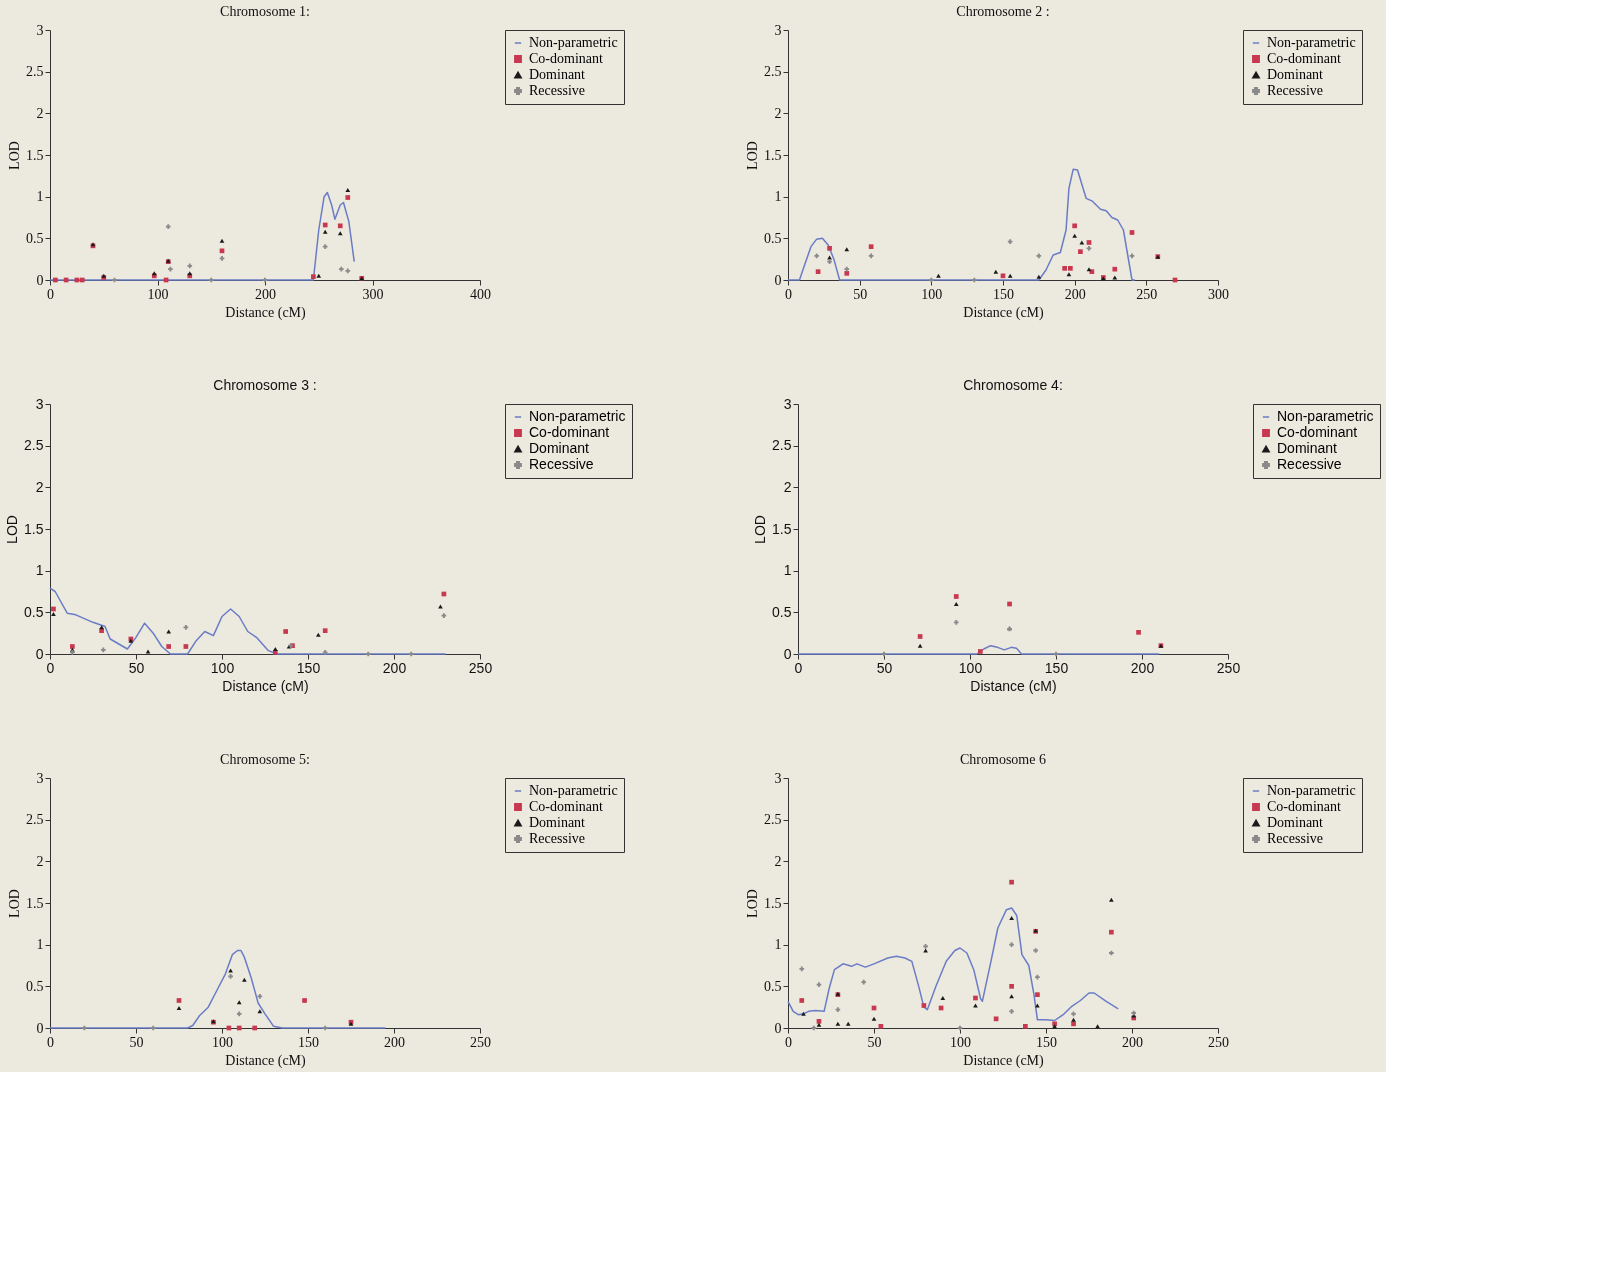 The height and width of the screenshot is (1273, 1600). I want to click on x-tick-label: 400, so click(480, 294).